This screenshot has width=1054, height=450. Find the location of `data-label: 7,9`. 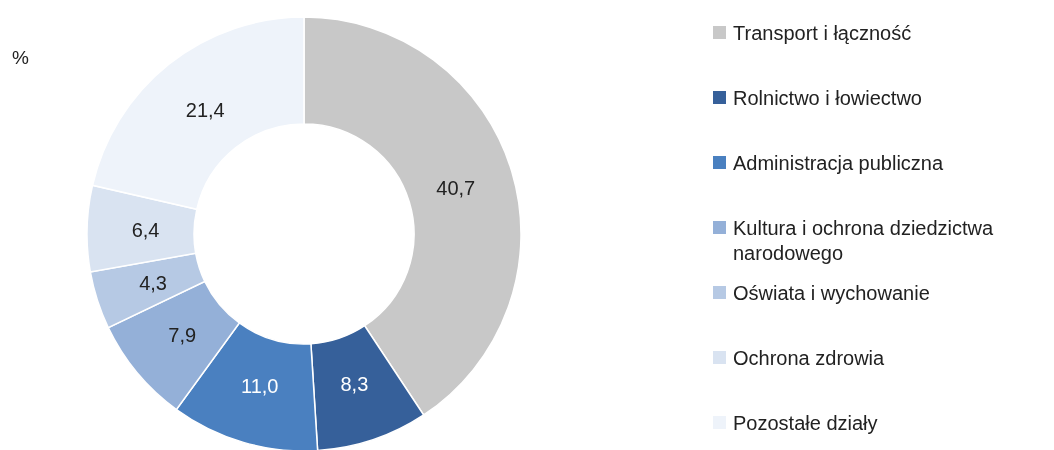

data-label: 7,9 is located at coordinates (182, 335).